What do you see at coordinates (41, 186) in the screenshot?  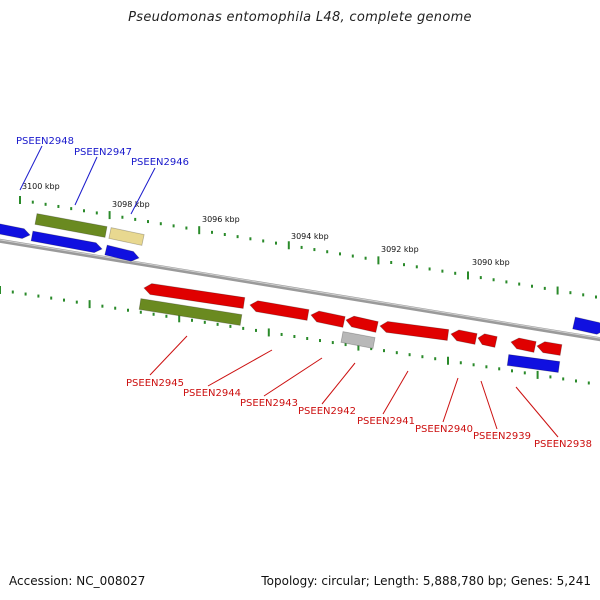 I see `kbp-label: 3100 kbp` at bounding box center [41, 186].